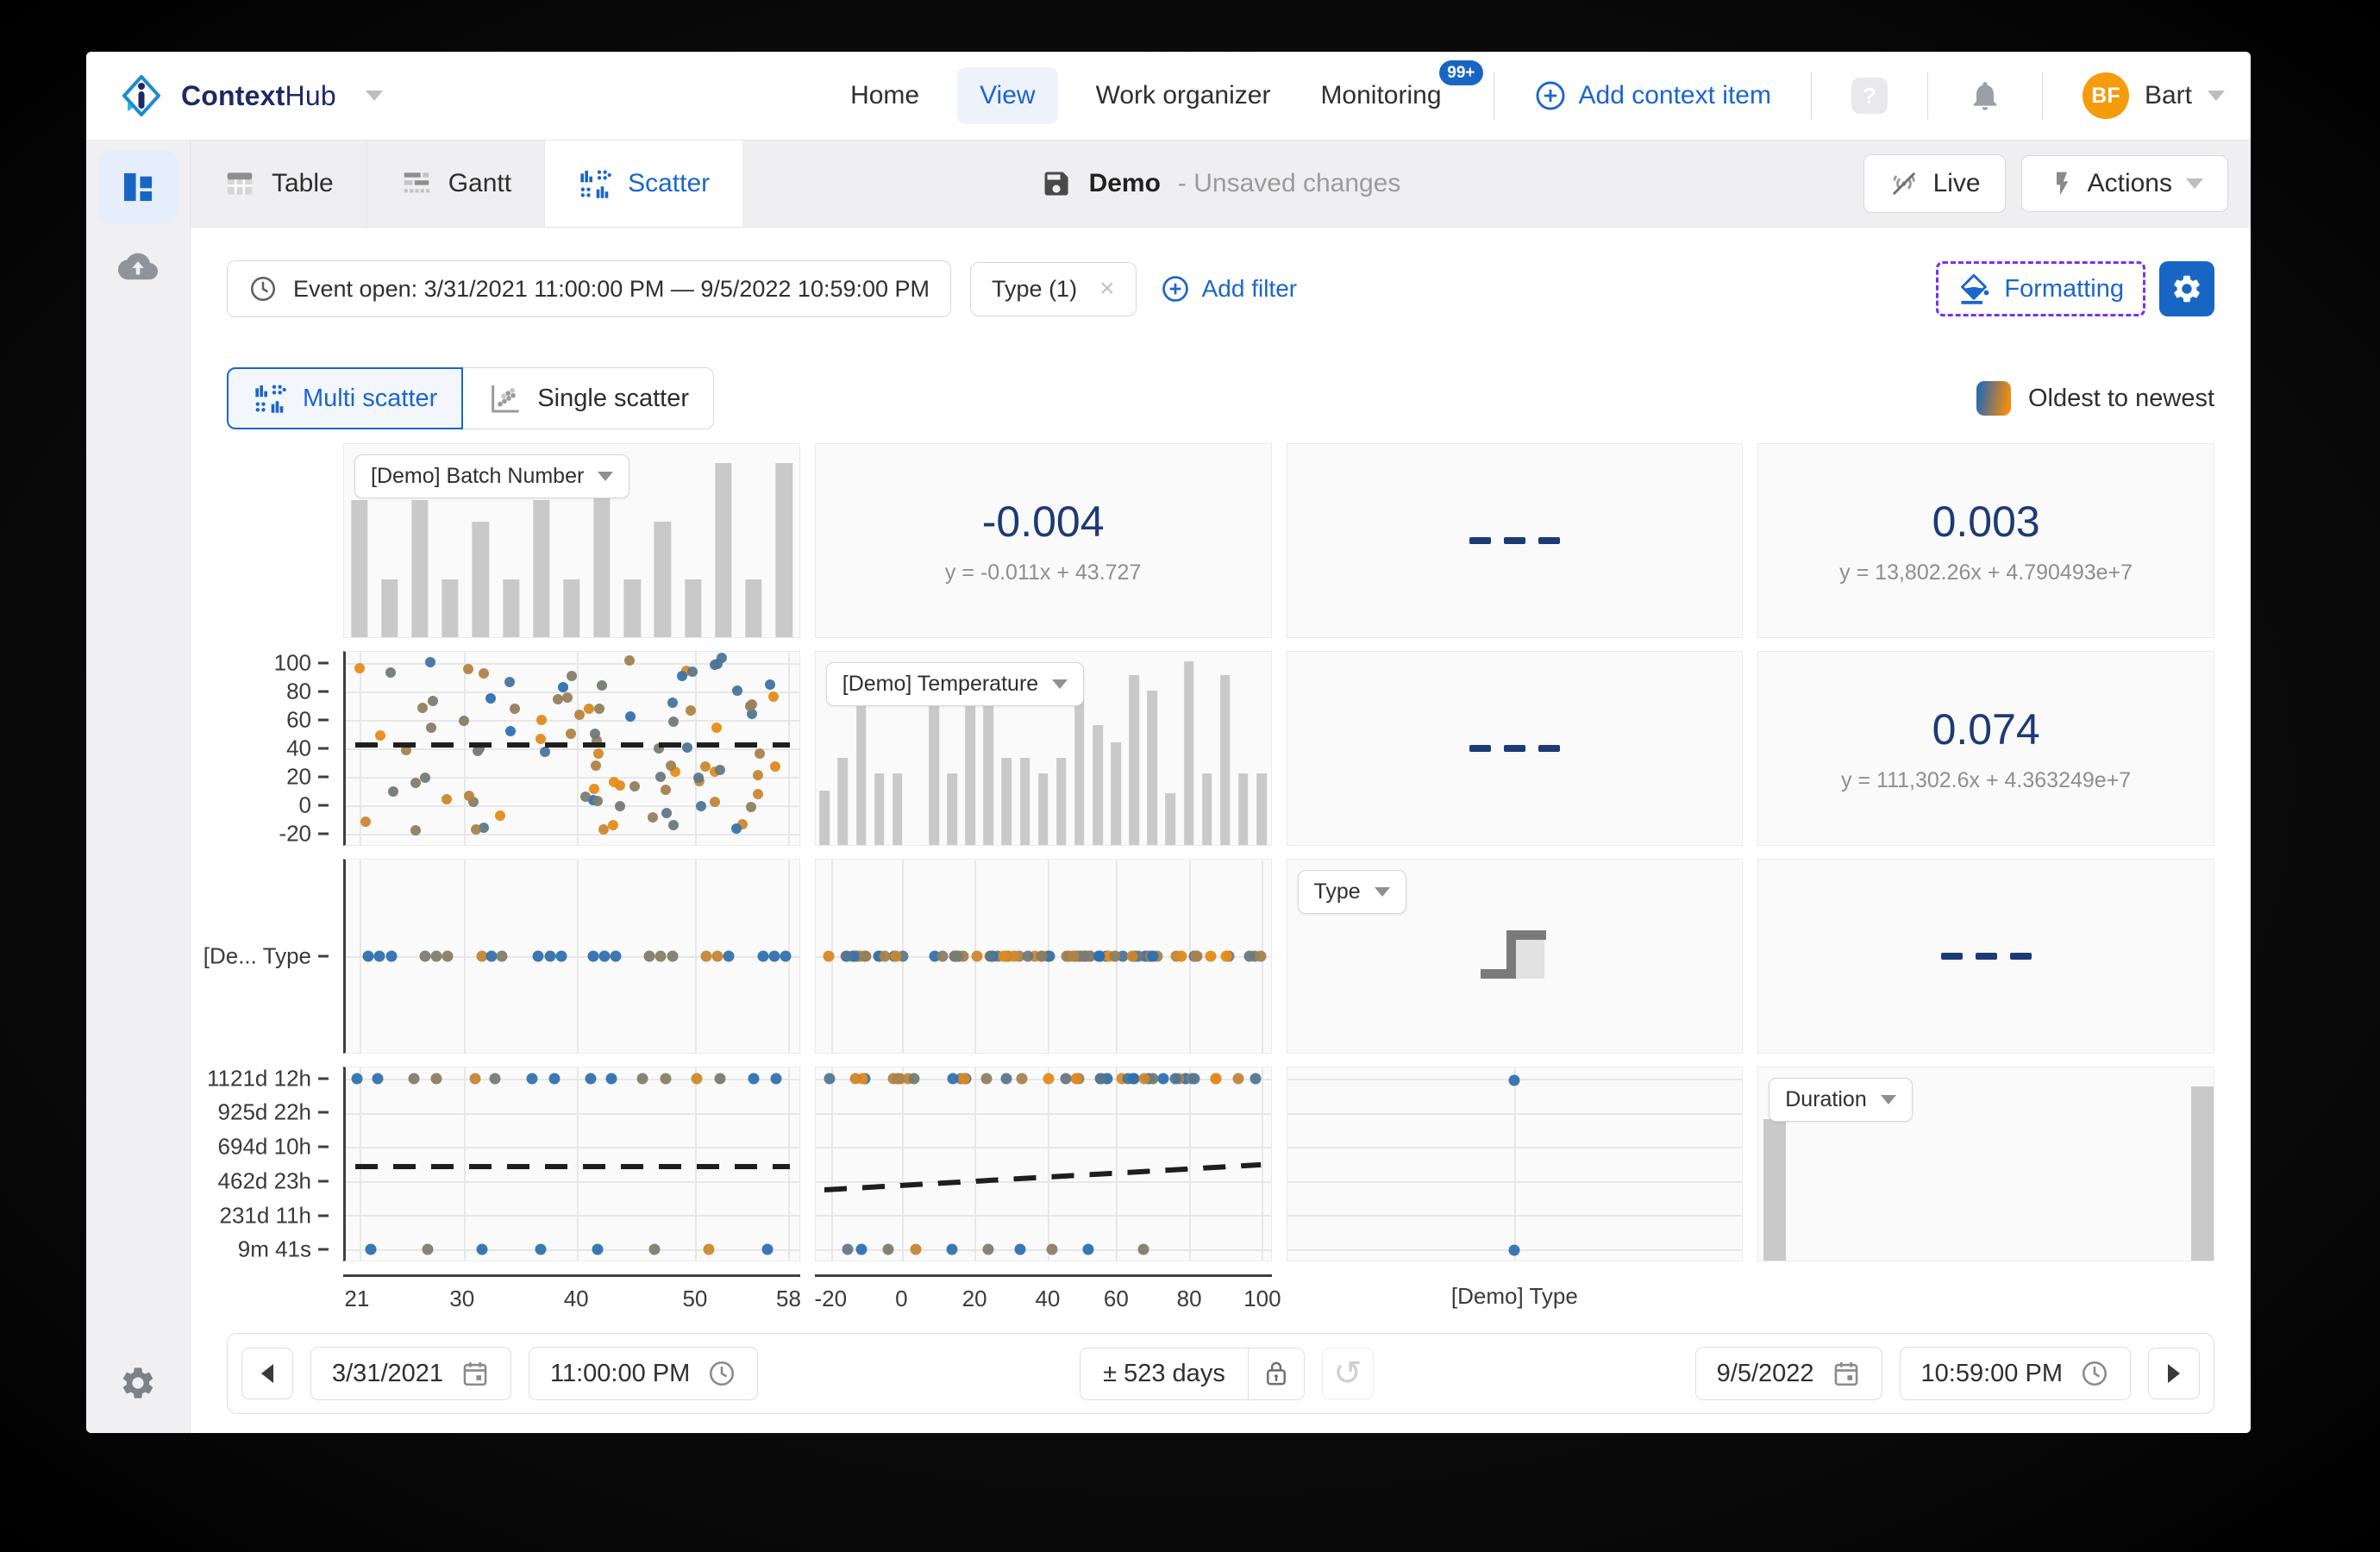 This screenshot has height=1552, width=2380. Describe the element at coordinates (644, 184) in the screenshot. I see `tab-scatter: Scatter` at that location.